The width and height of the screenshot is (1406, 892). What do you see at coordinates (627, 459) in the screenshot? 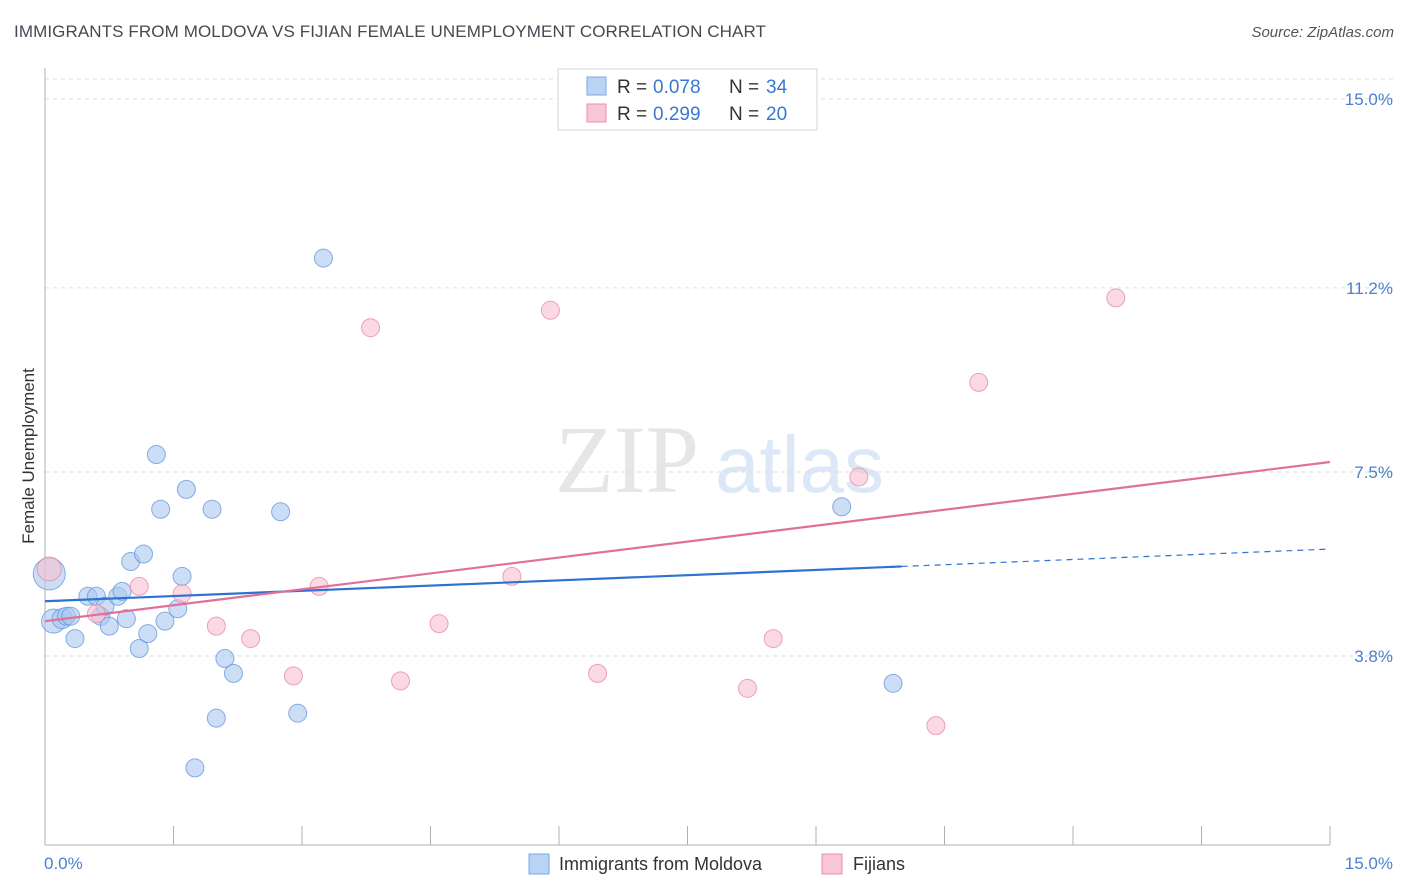
I see `watermark-zip: ZIP` at bounding box center [627, 459].